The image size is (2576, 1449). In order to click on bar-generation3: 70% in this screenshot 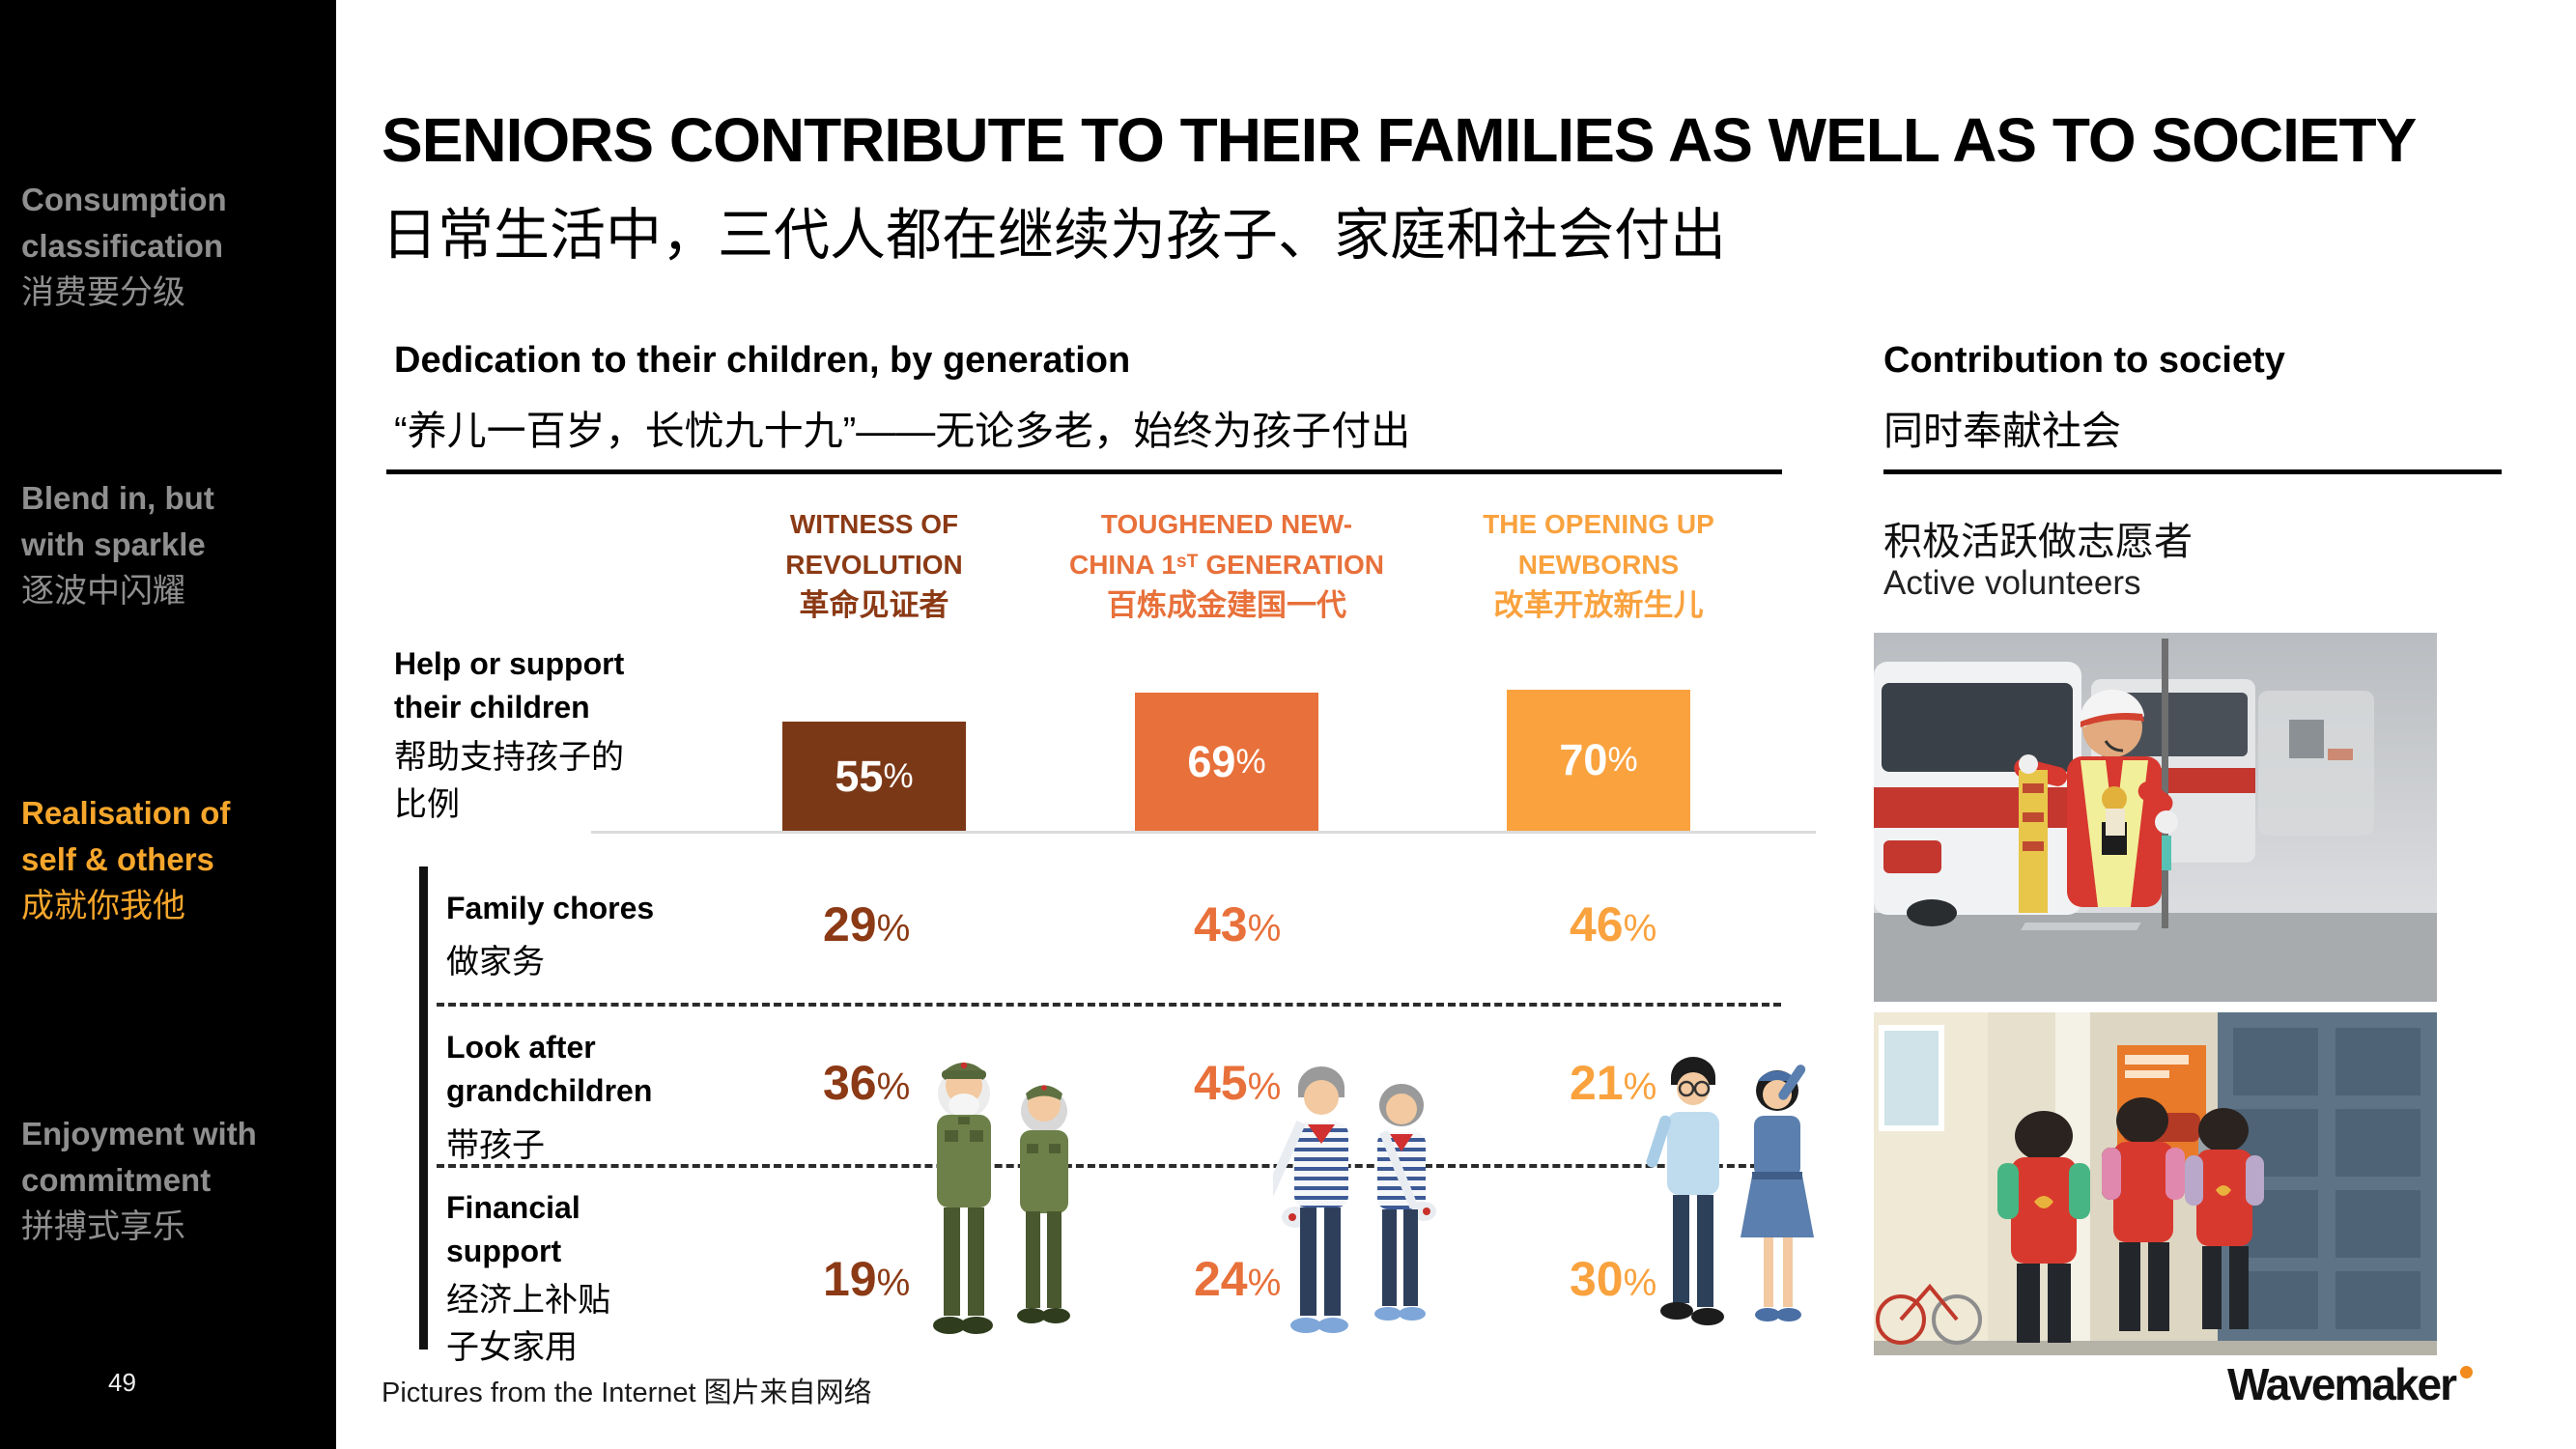, I will do `click(1598, 760)`.